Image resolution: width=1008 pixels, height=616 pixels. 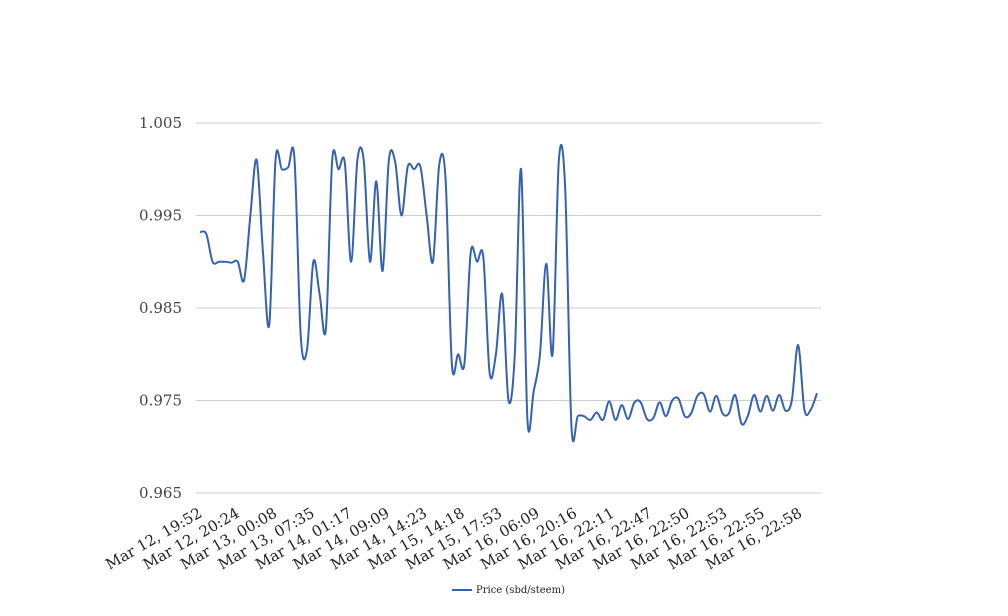 I want to click on y-axis-ticks: 0.965 0.975 0.985 0.995 1.005, so click(x=160, y=308).